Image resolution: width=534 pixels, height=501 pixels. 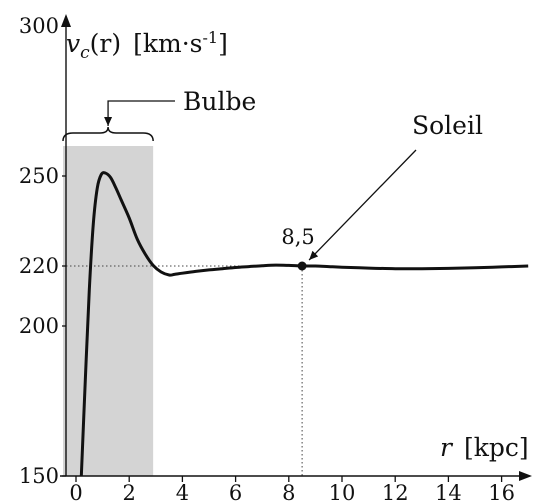 What do you see at coordinates (288, 491) in the screenshot?
I see `x-tick-label: 8` at bounding box center [288, 491].